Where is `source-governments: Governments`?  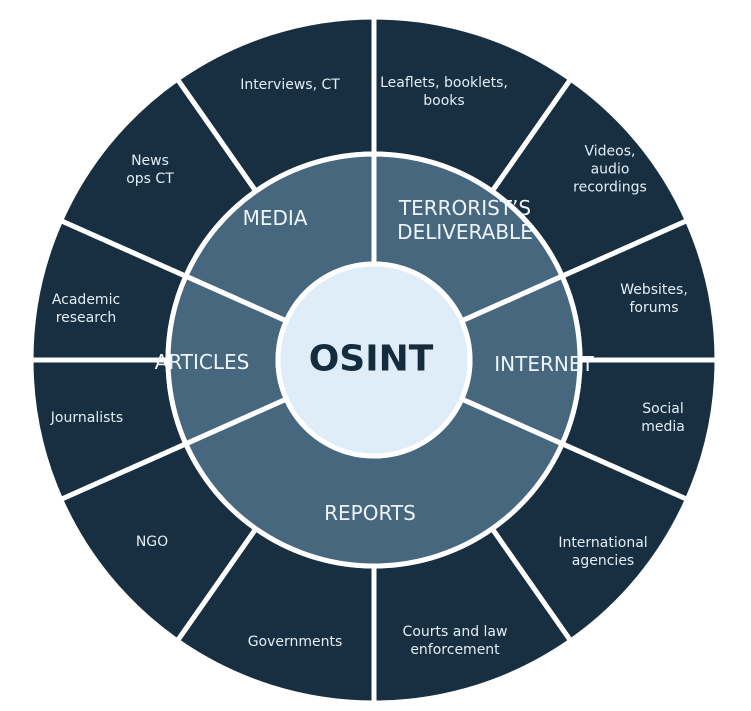 source-governments: Governments is located at coordinates (295, 641).